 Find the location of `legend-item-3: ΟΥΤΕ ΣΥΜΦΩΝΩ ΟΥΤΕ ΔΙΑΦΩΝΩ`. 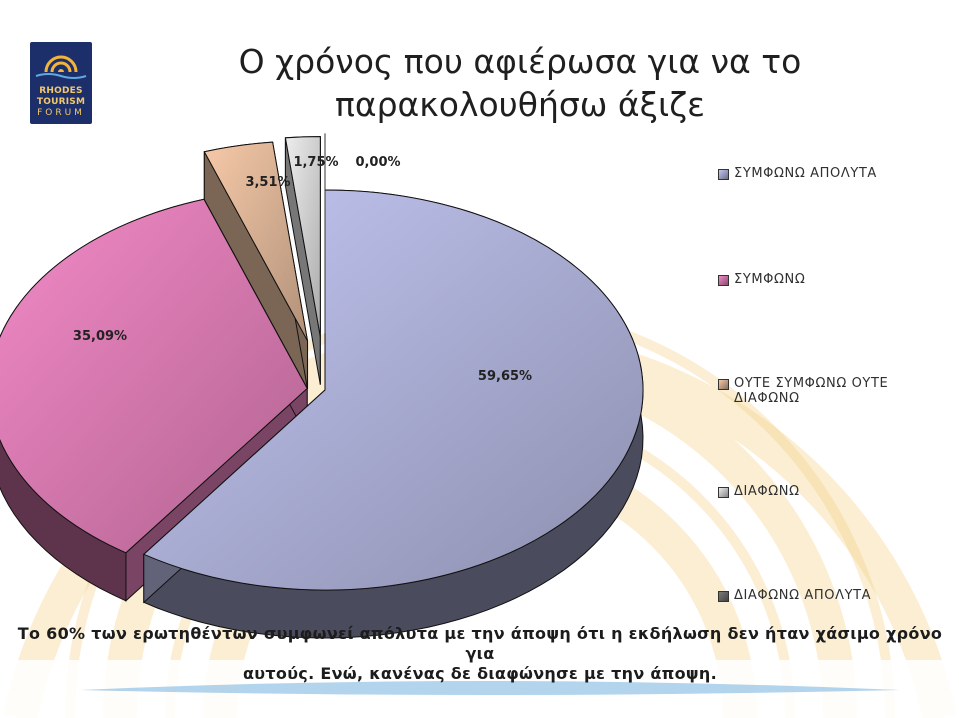

legend-item-3: ΟΥΤΕ ΣΥΜΦΩΝΩ ΟΥΤΕ ΔΙΑΦΩΝΩ is located at coordinates (821, 391).